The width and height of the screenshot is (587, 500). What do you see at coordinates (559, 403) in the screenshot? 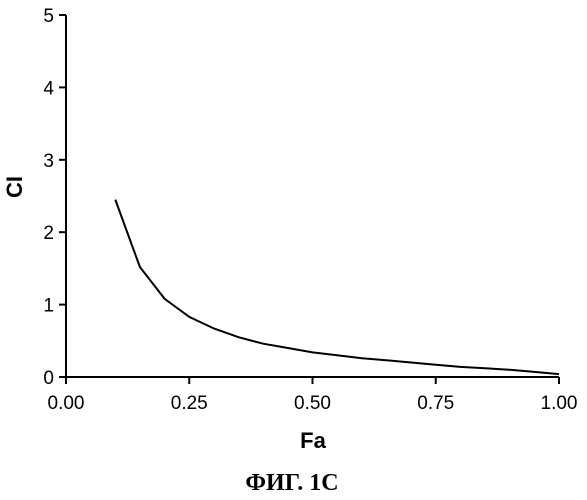
I see `x-tick-label: 1.00` at bounding box center [559, 403].